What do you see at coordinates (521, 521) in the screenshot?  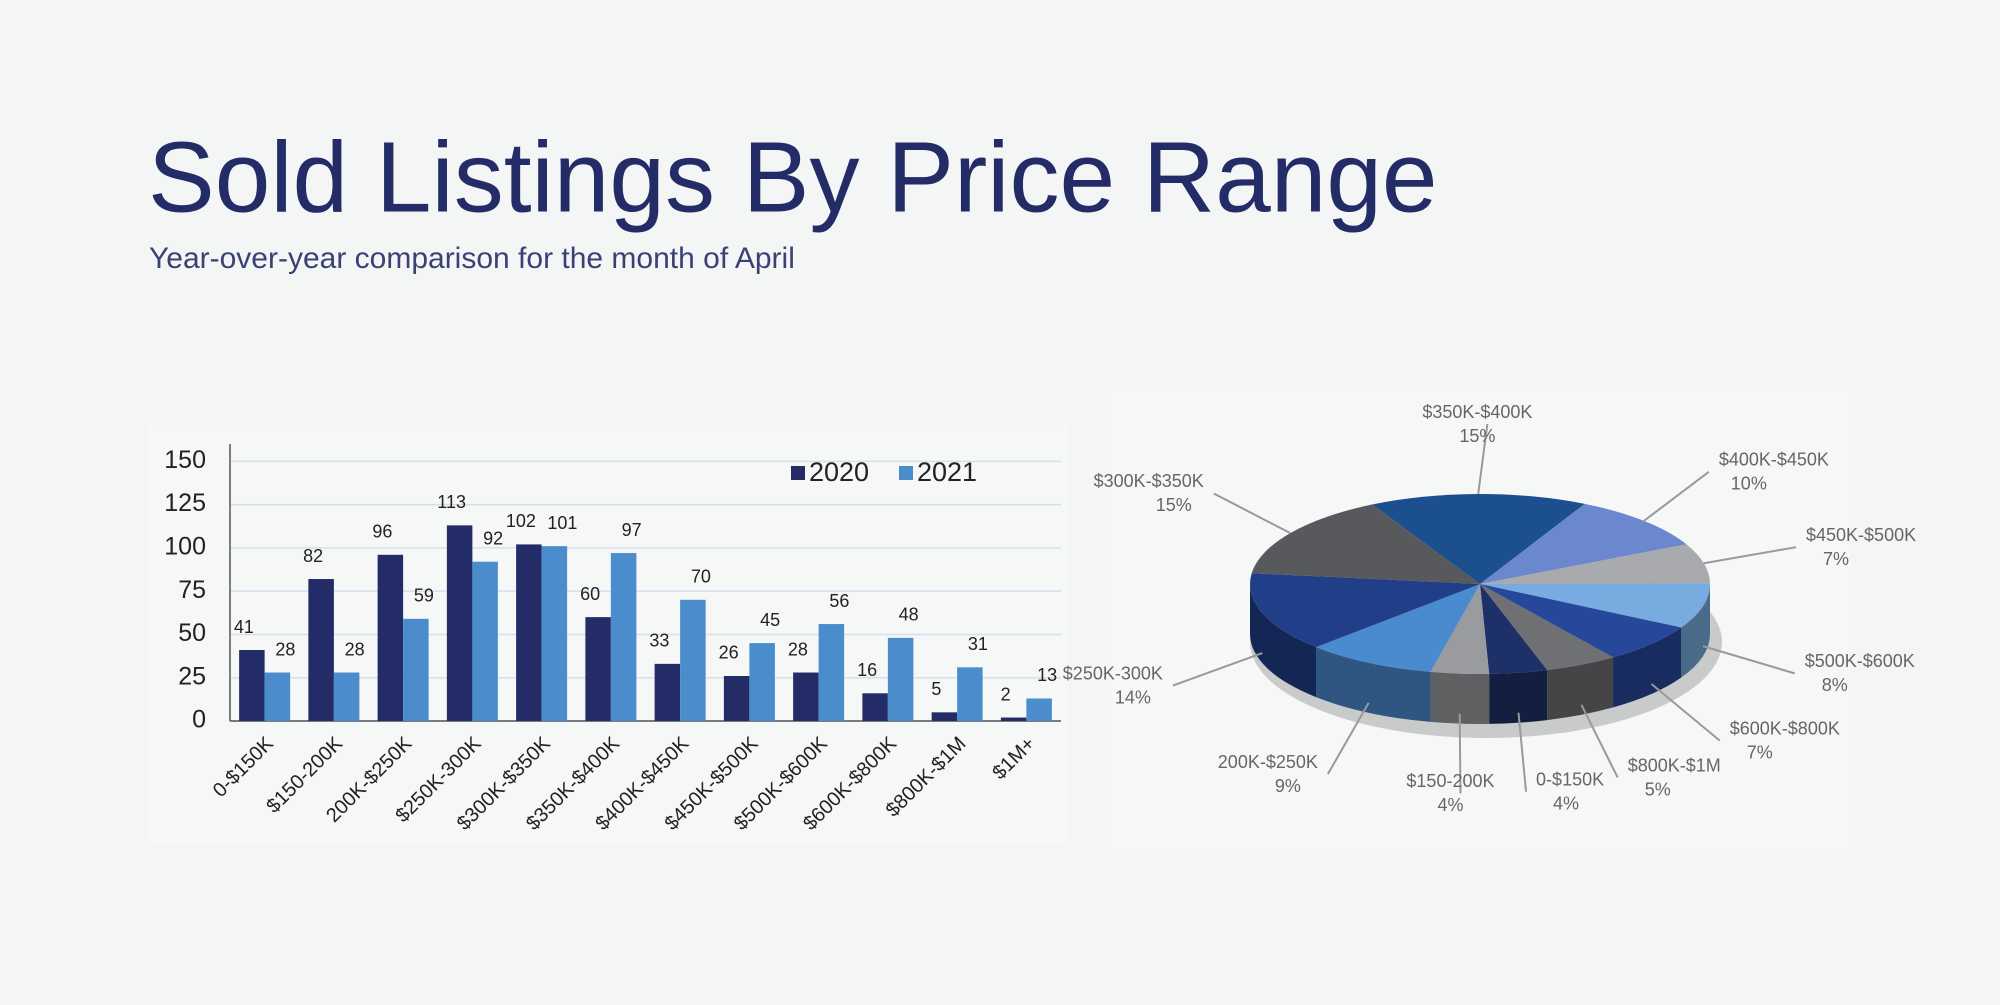 I see `data-label: 102` at bounding box center [521, 521].